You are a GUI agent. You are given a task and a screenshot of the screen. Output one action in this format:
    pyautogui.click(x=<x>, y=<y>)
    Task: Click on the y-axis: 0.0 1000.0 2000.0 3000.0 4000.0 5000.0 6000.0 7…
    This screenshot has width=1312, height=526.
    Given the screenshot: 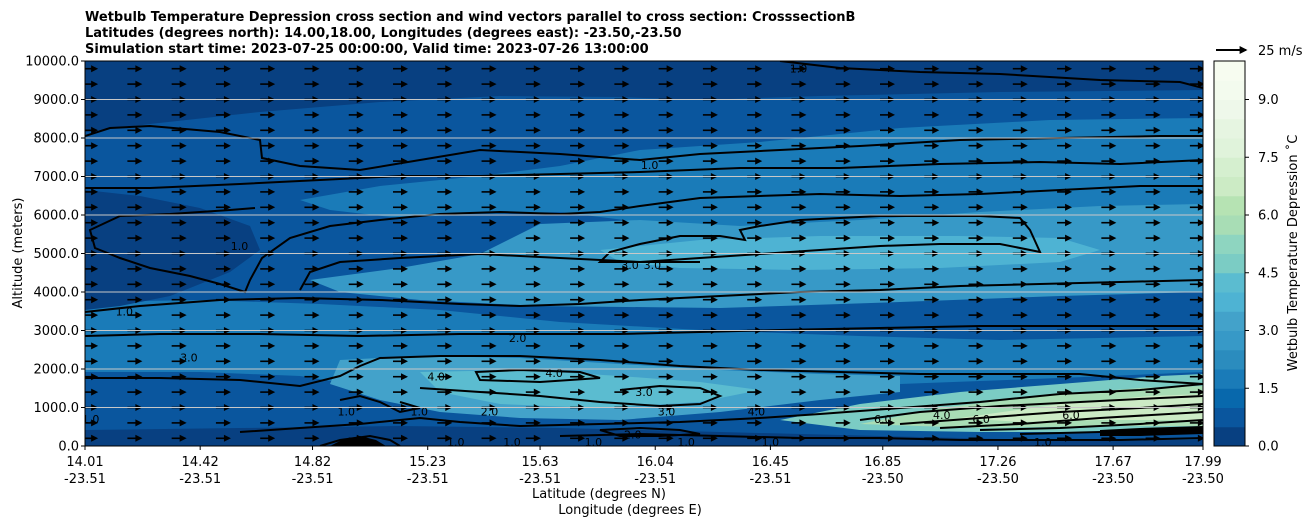 What is the action you would take?
    pyautogui.click(x=55, y=255)
    